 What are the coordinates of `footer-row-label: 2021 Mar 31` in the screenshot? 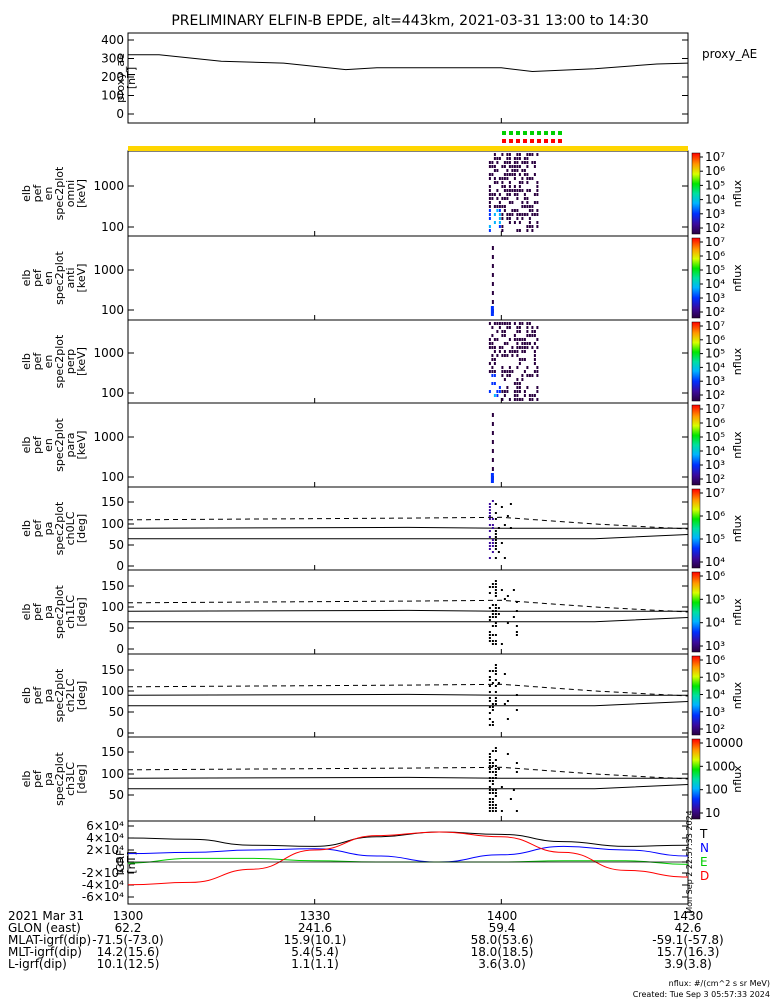 It's located at (46, 916).